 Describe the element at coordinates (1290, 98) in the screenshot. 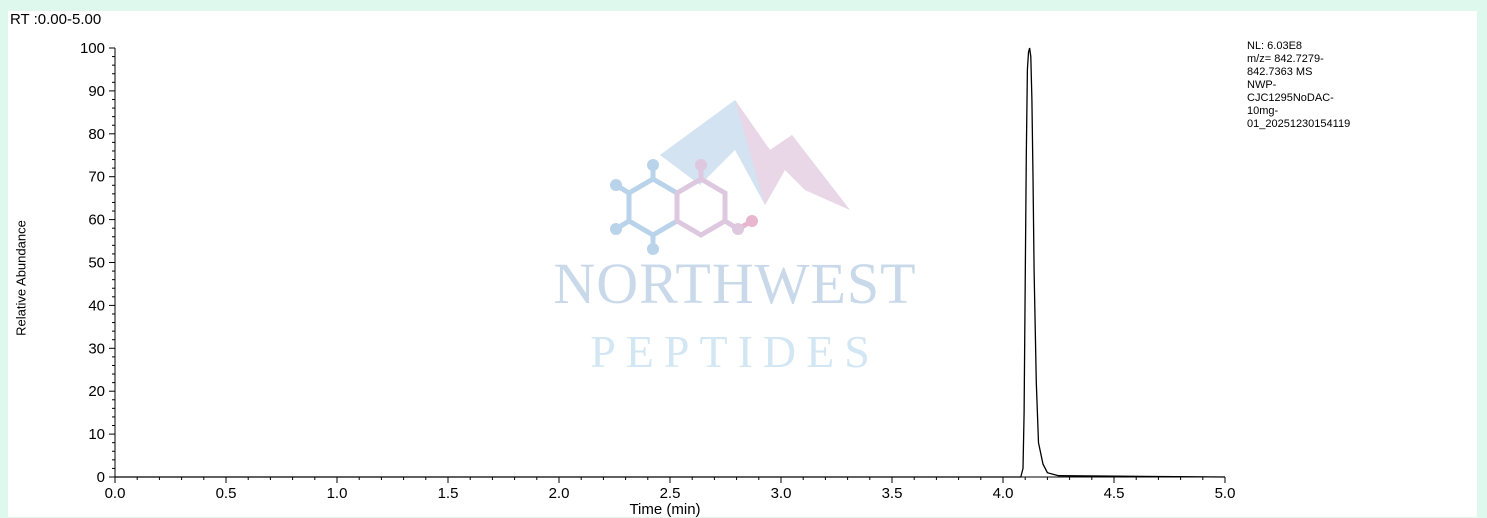

I see `info-line: CJC1295NoDAC-` at that location.